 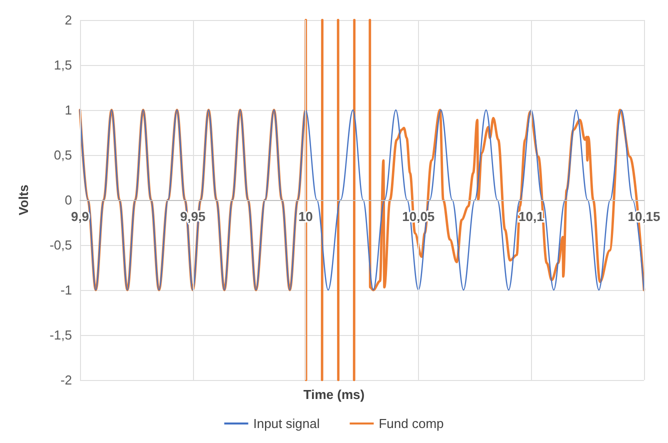 What do you see at coordinates (61, 245) in the screenshot?
I see `y-tick-label: -0,5` at bounding box center [61, 245].